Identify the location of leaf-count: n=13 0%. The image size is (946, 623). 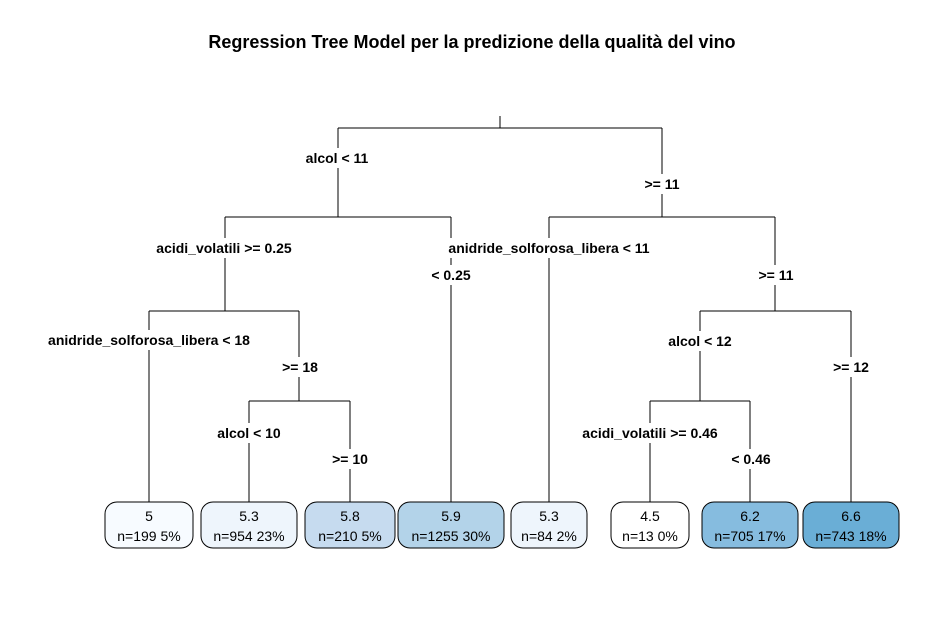
(650, 536).